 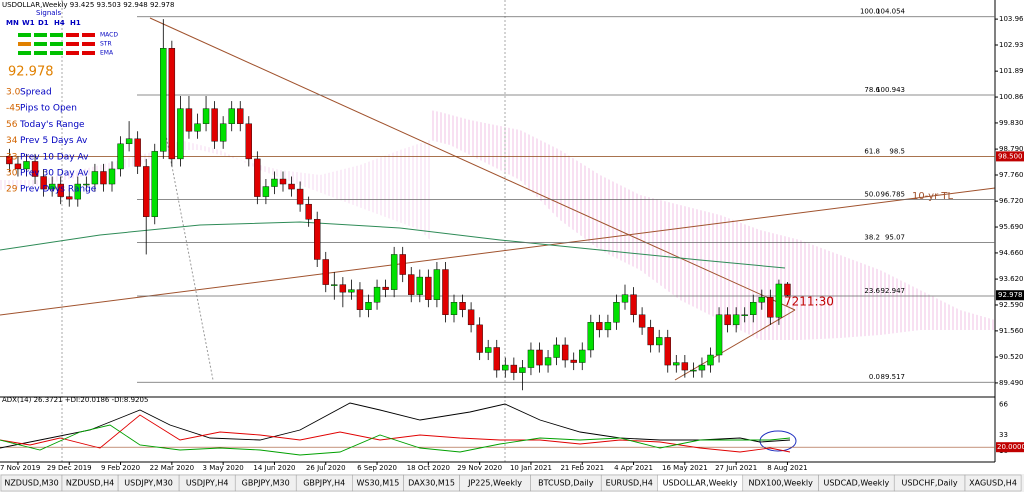 I want to click on tab-label: BTCUSD,Daily, so click(x=566, y=483).